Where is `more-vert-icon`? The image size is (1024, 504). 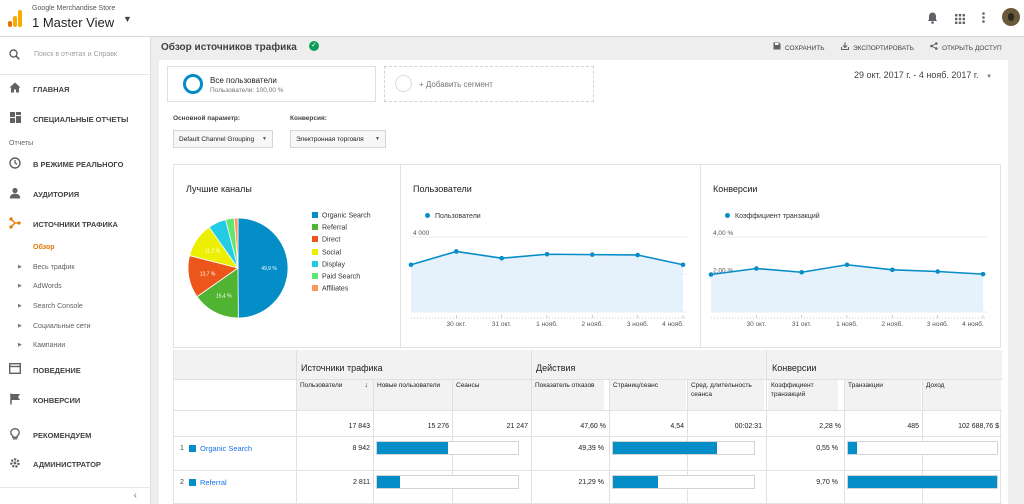 more-vert-icon is located at coordinates (983, 19).